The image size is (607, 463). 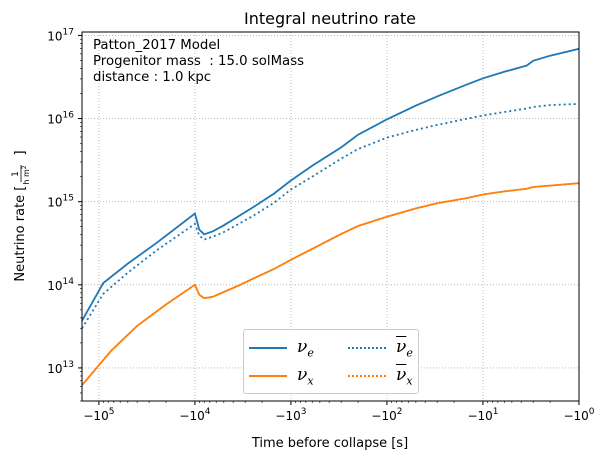 What do you see at coordinates (60, 35) in the screenshot?
I see `y-tick-label: 1017` at bounding box center [60, 35].